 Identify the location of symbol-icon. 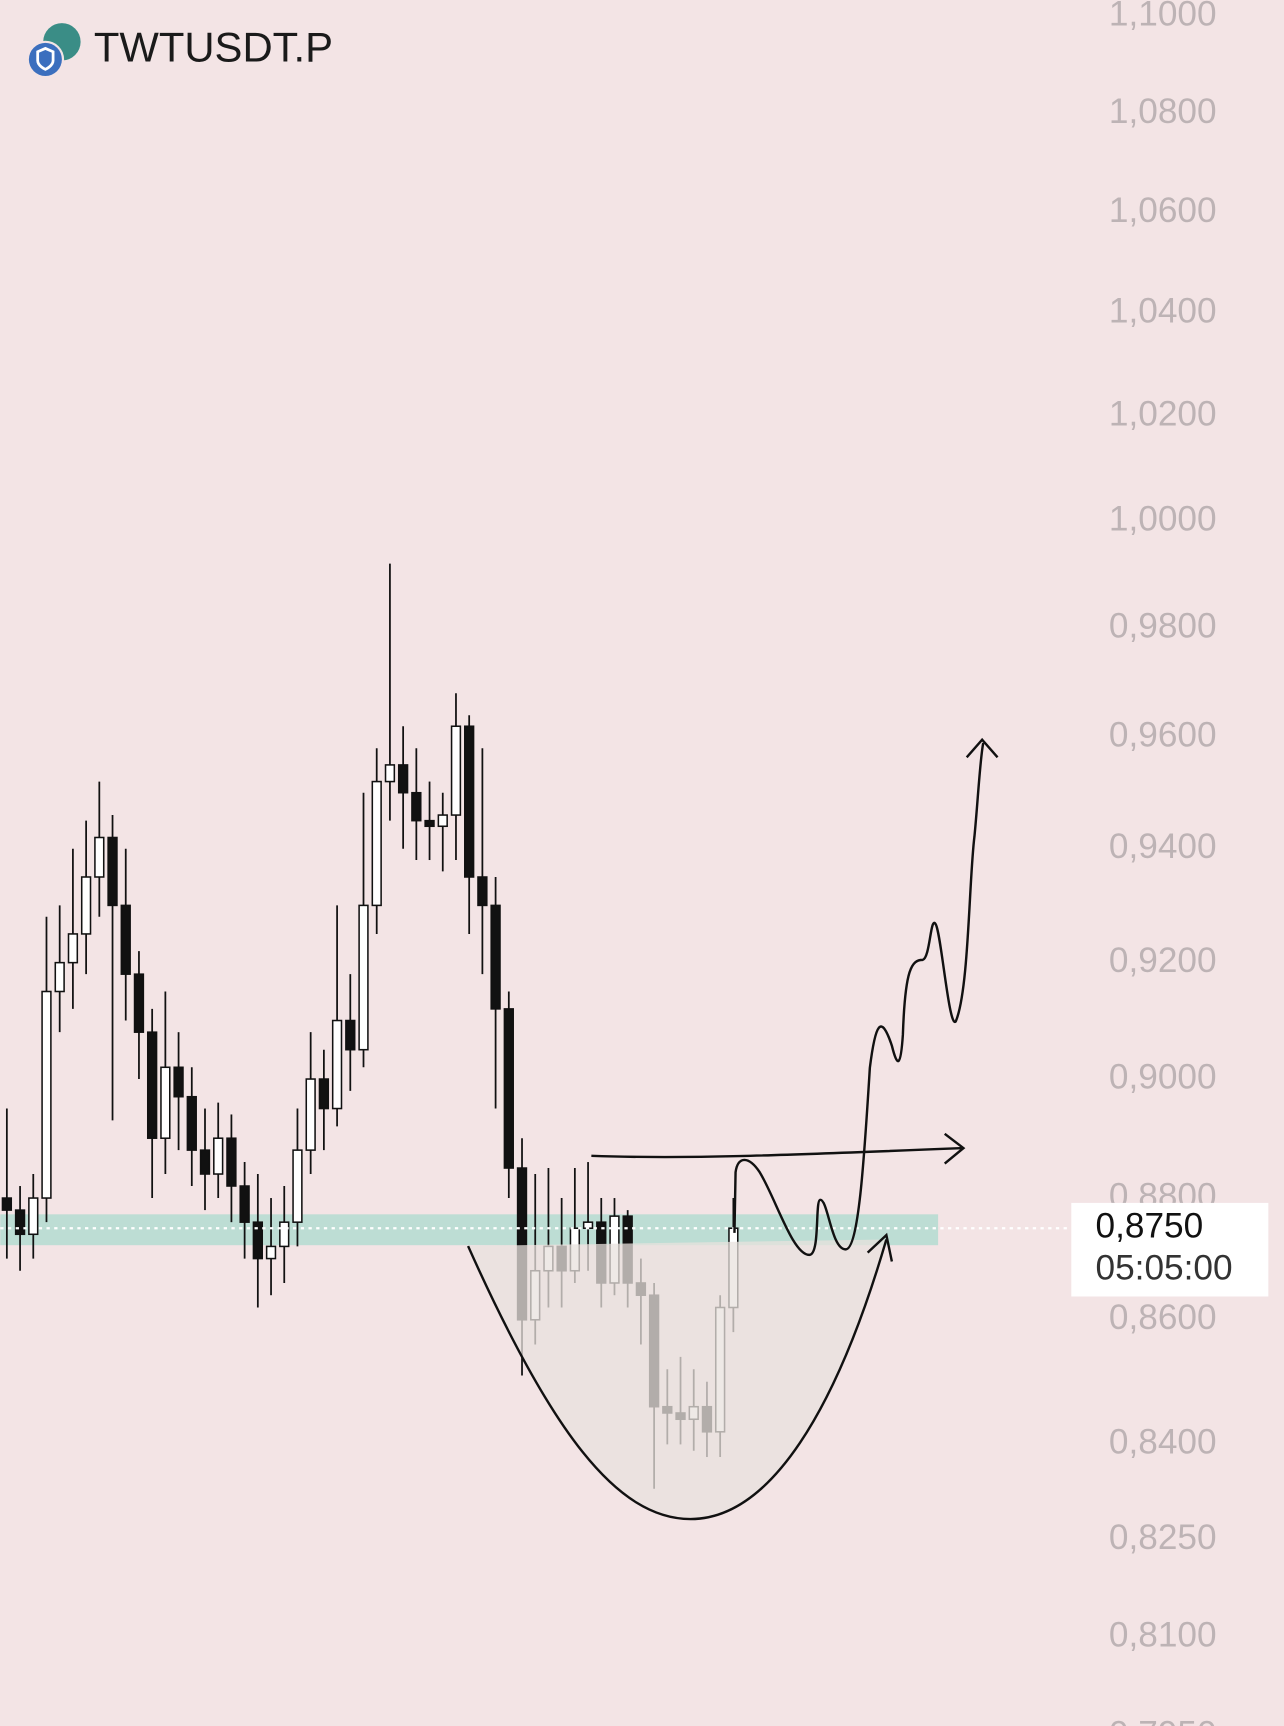
(53, 51).